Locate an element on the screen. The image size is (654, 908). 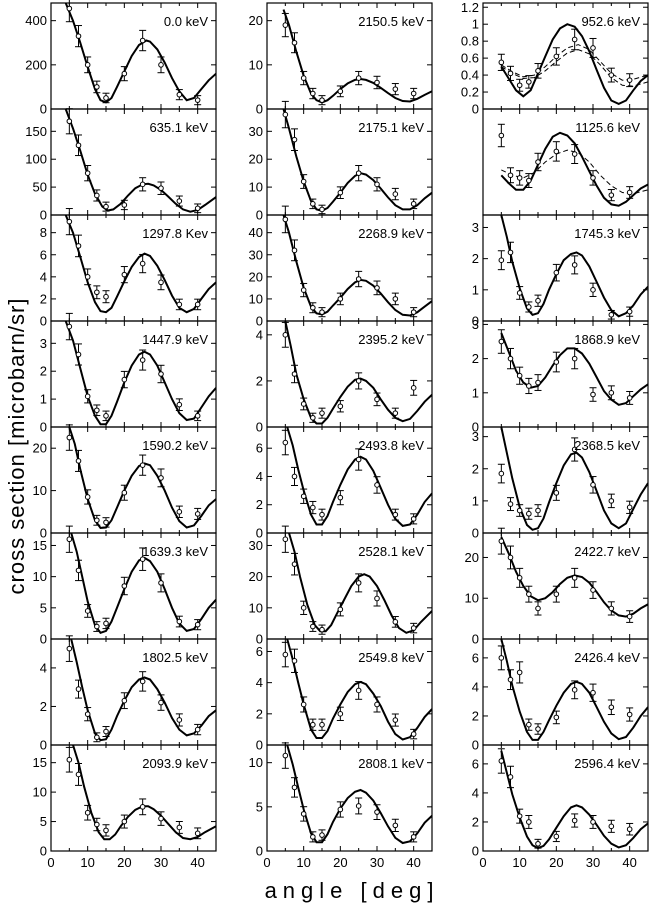
panel-5: 0 5 10 15 1639.3 keV is located at coordinates (125, 586).